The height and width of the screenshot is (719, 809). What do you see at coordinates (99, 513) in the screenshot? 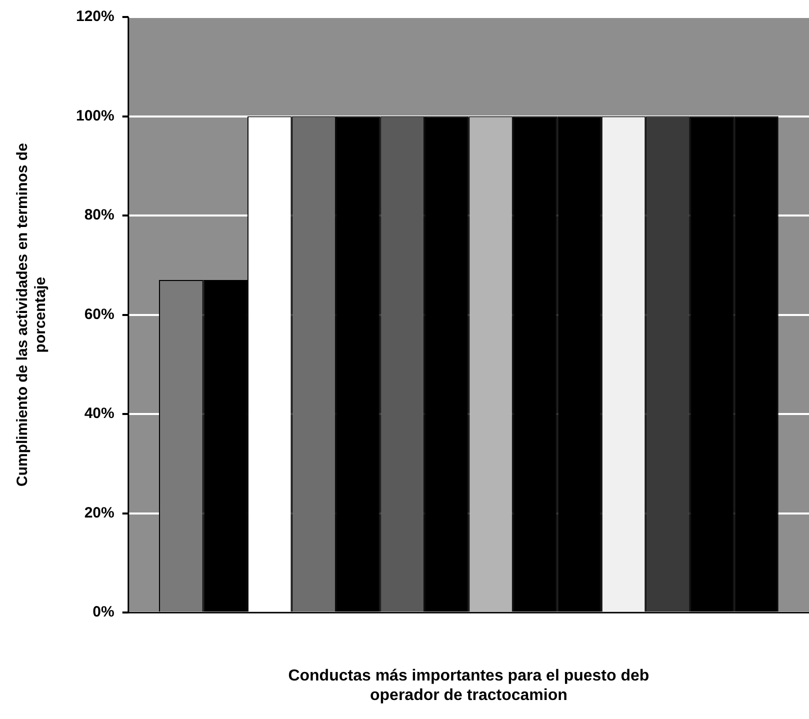
I see `y-tick-label: 20%` at bounding box center [99, 513].